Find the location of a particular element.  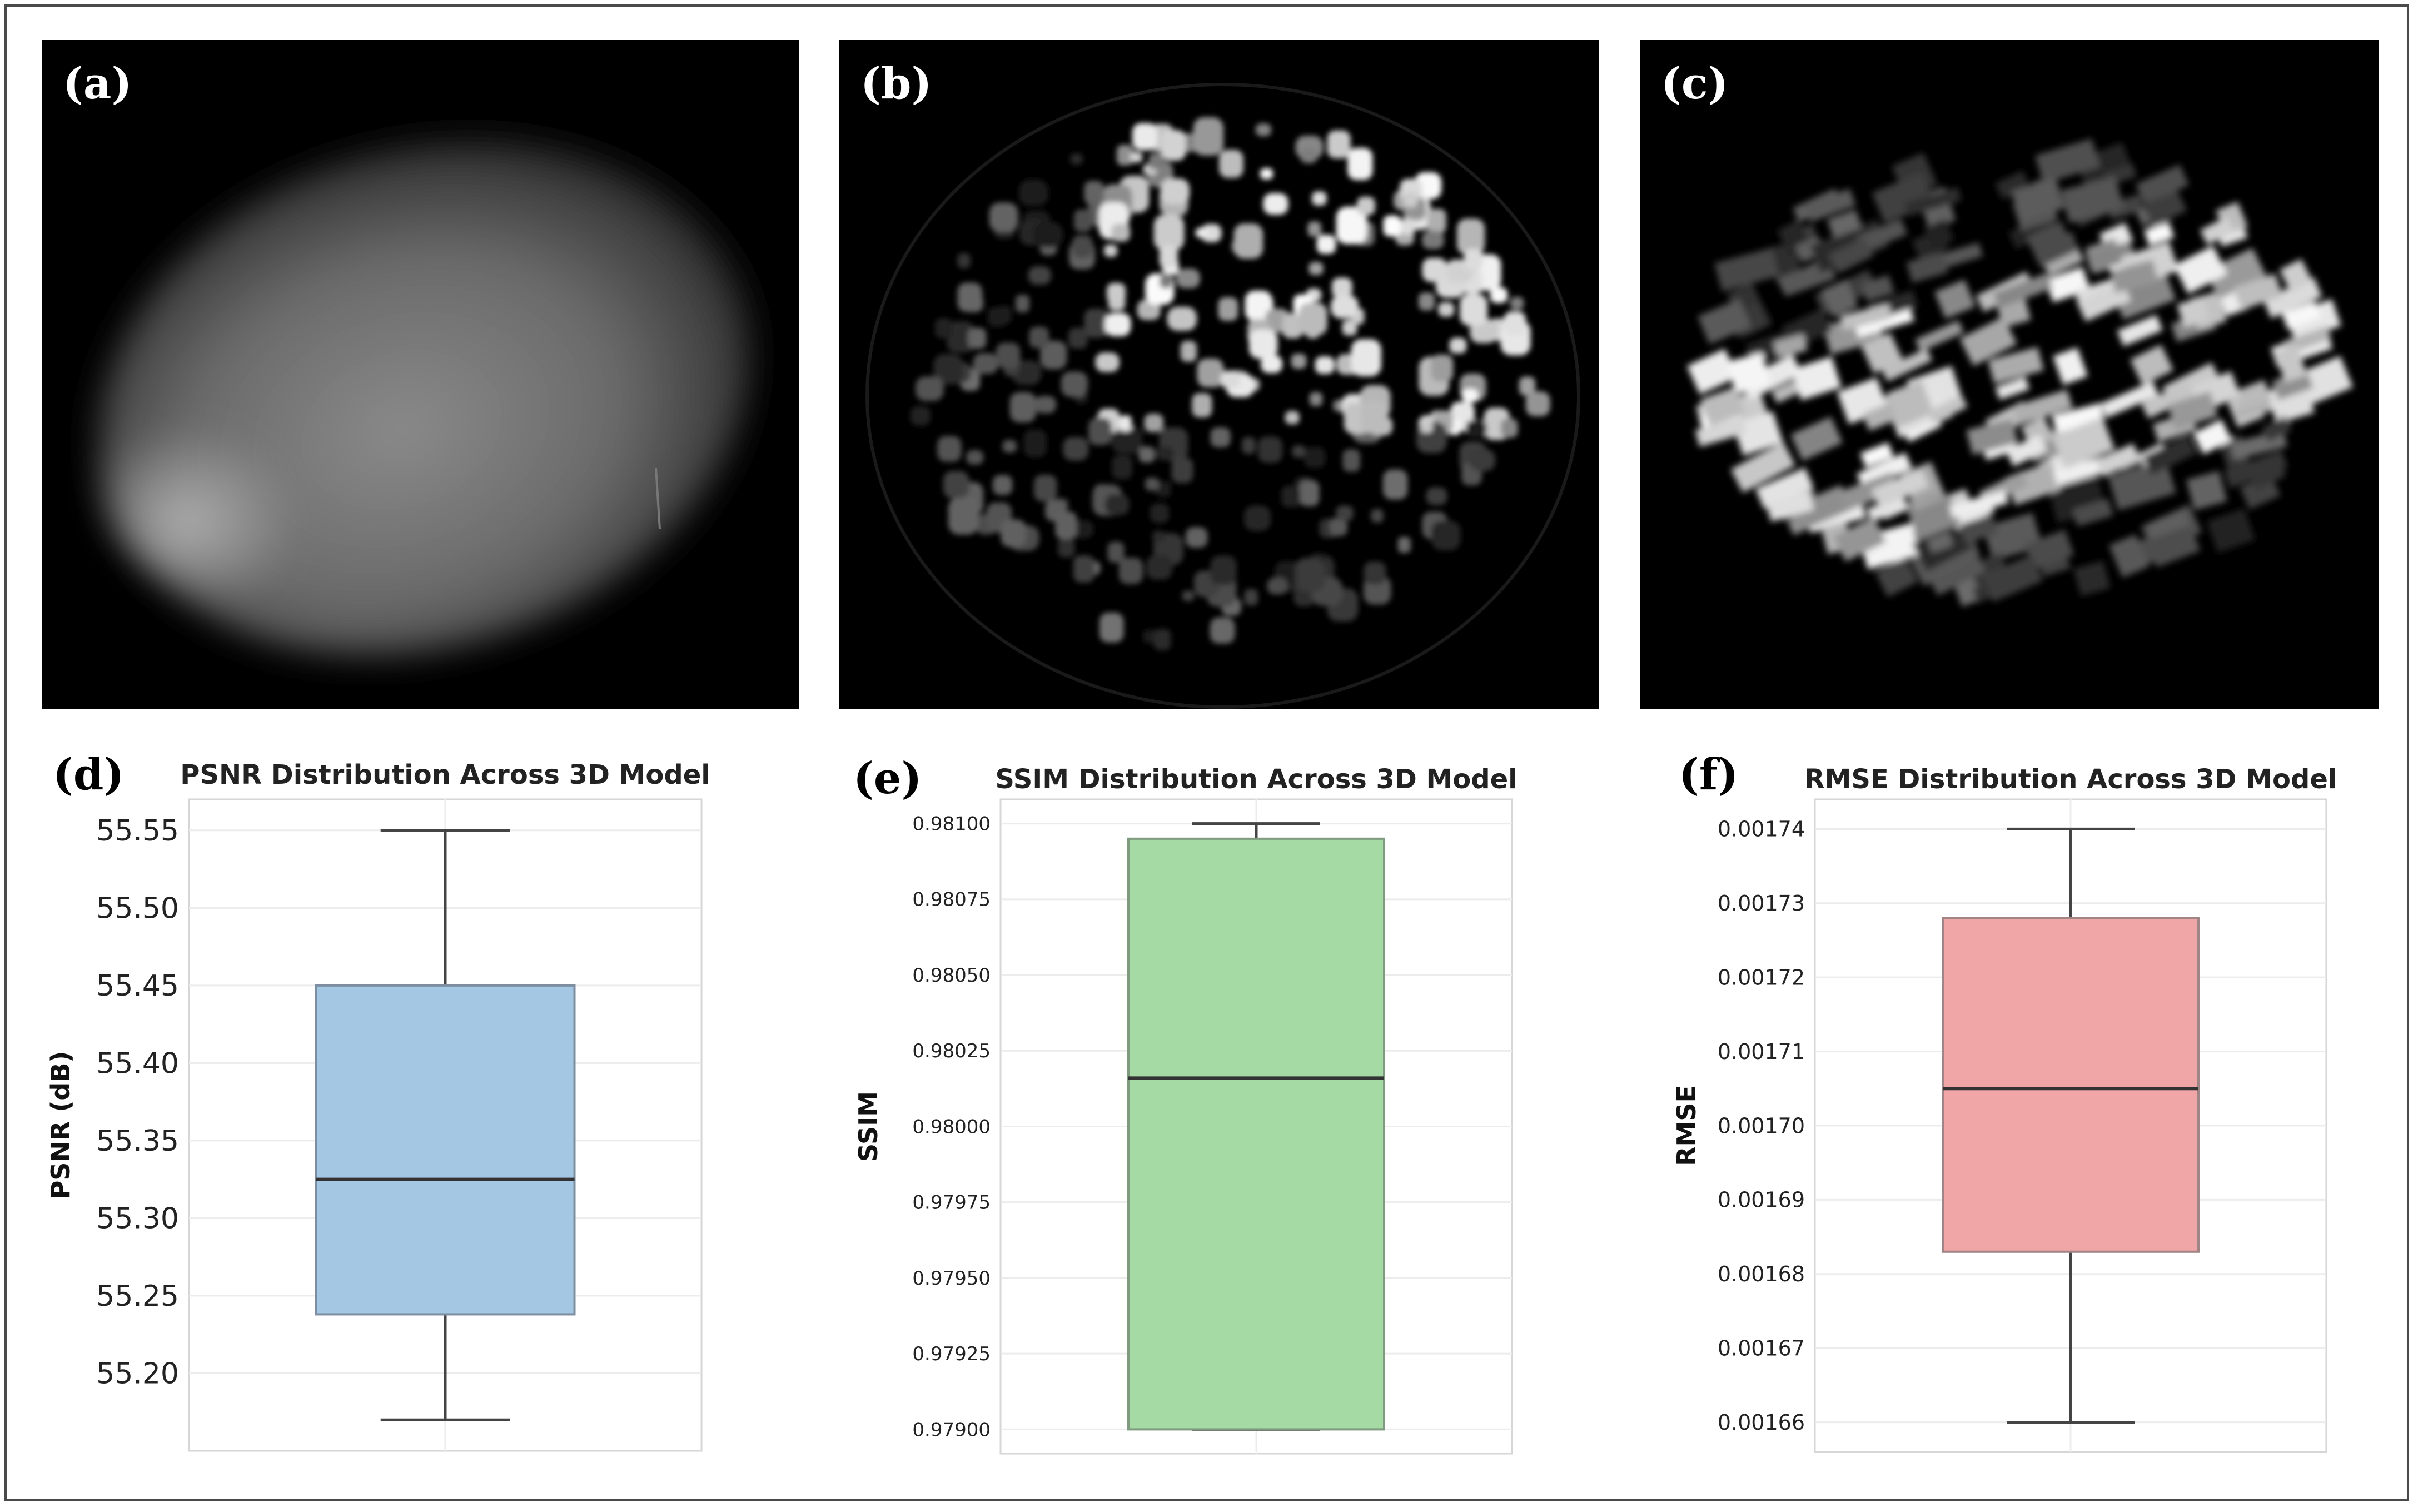

chart-title: PSNR Distribution Across 3D Model is located at coordinates (445, 774).